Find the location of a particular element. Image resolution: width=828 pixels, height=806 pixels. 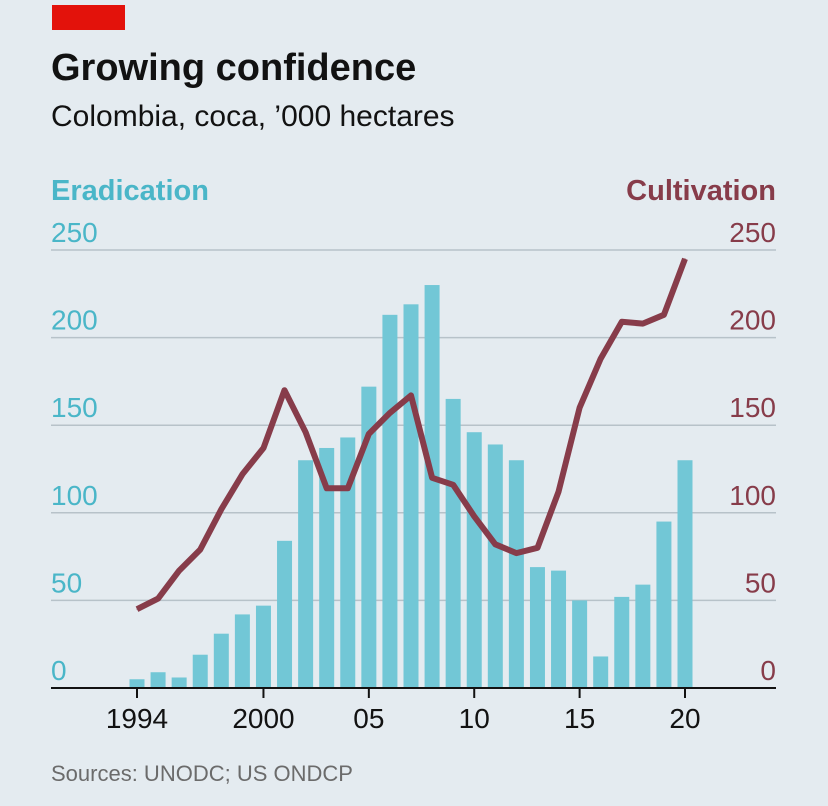

x-tick-label: 15 is located at coordinates (579, 718).